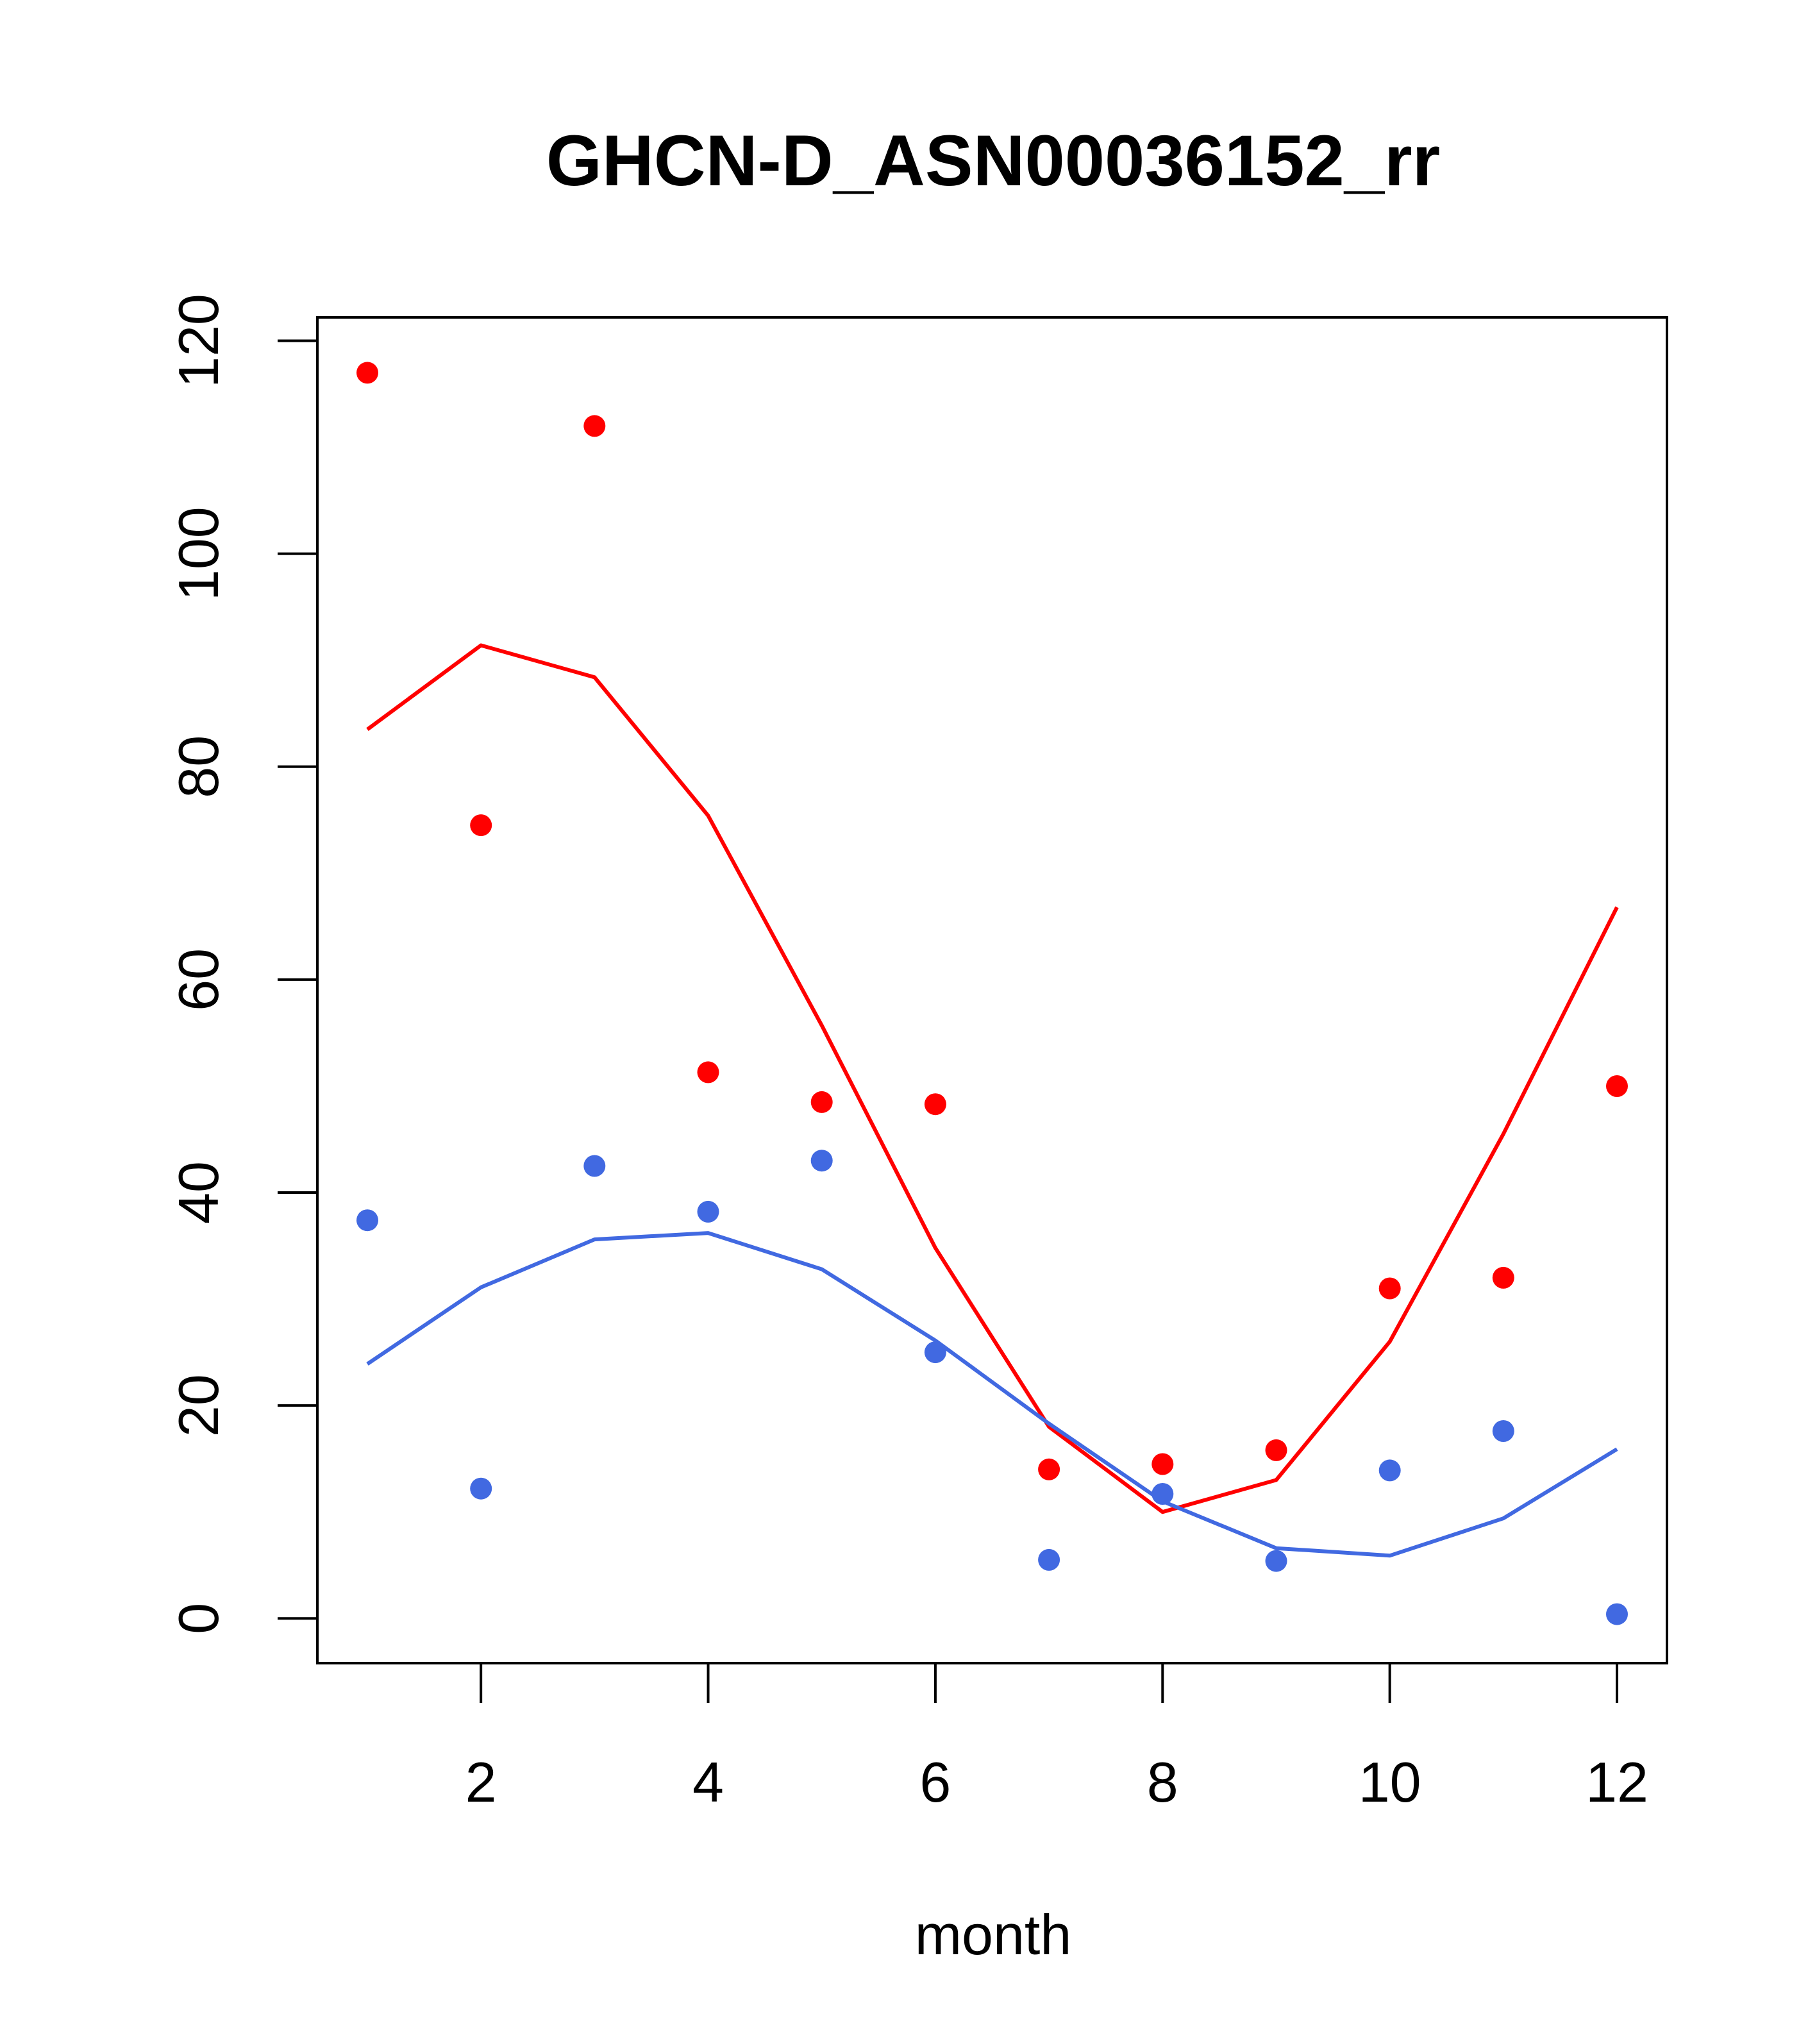 This screenshot has height=2044, width=1817. What do you see at coordinates (708, 1782) in the screenshot?
I see `x-tick-label: 4` at bounding box center [708, 1782].